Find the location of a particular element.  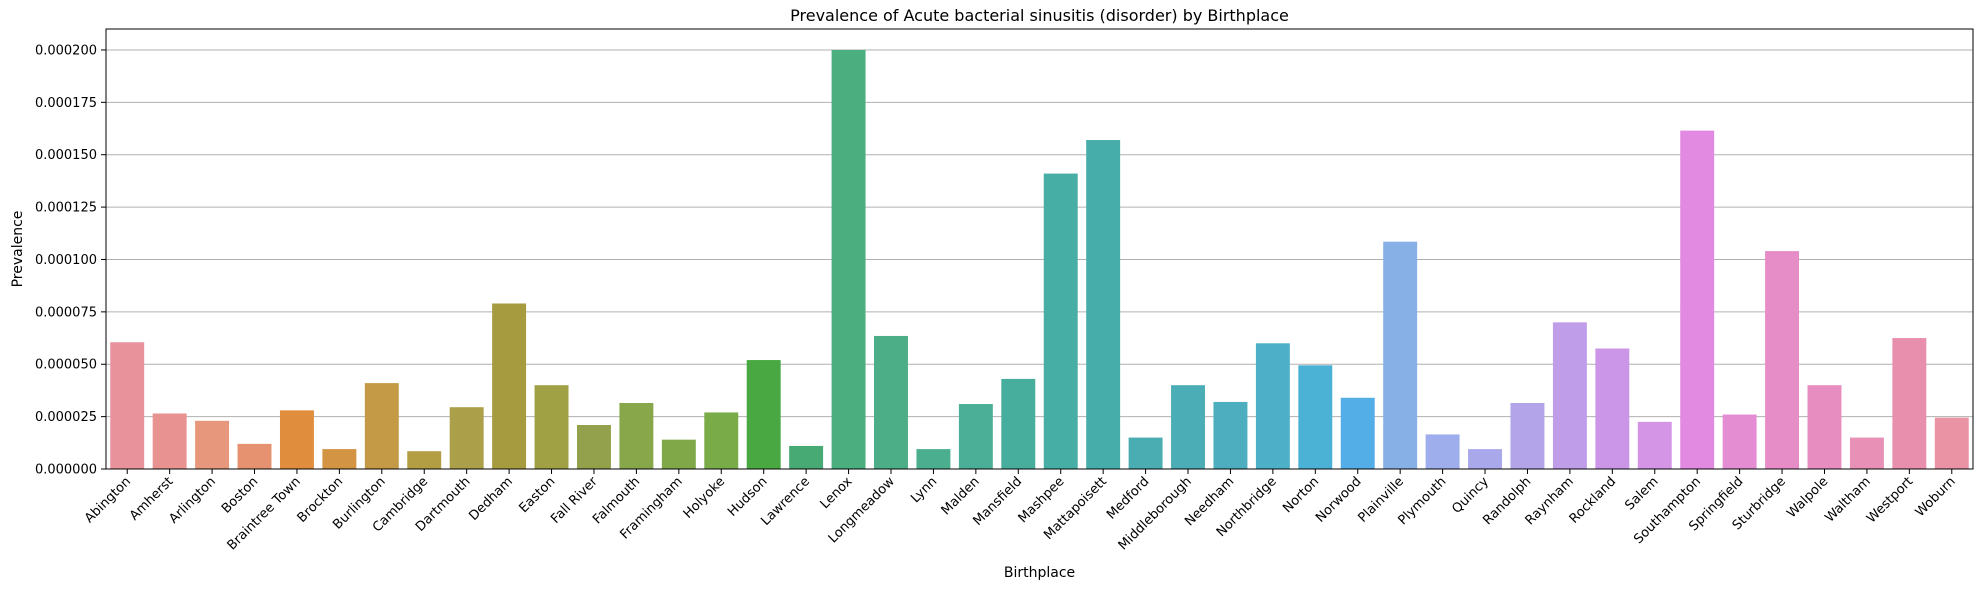

x-tick-label: Norwood is located at coordinates (1338, 499).